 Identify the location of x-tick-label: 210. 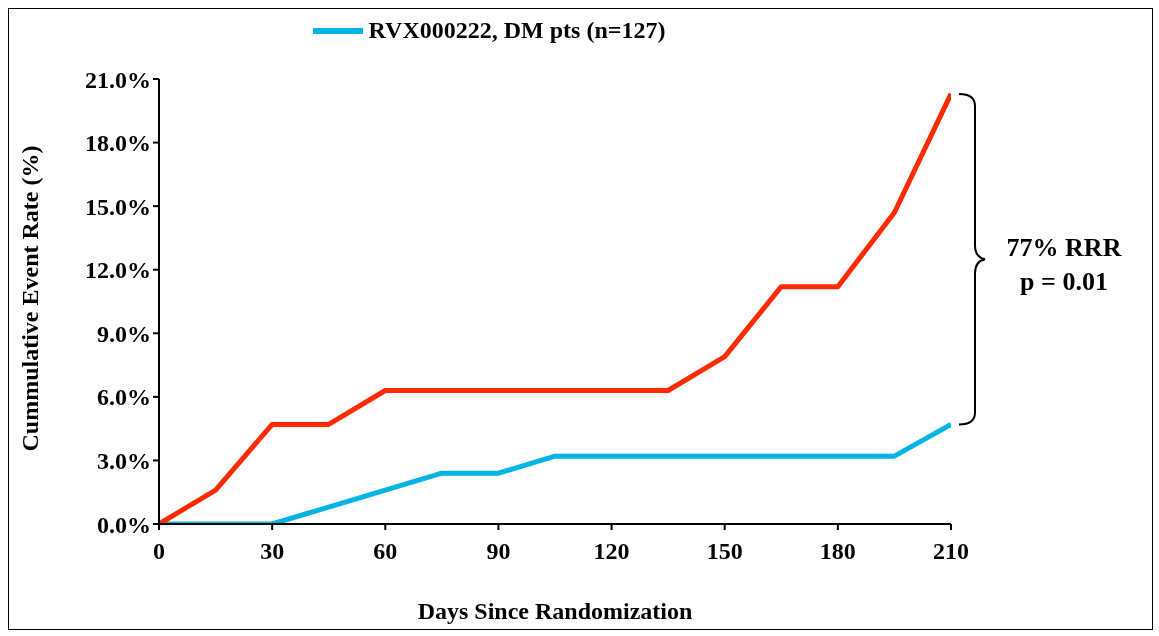
(951, 551).